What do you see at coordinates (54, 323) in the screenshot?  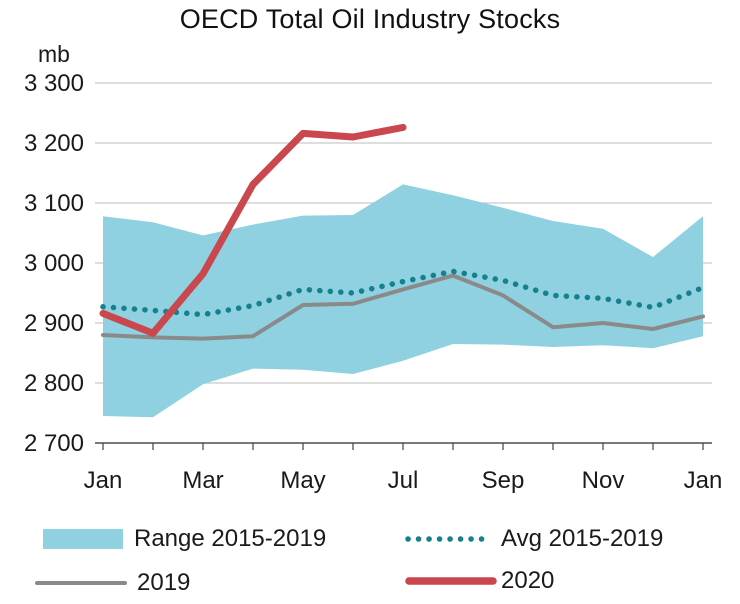 I see `y-tick-label: 2 900` at bounding box center [54, 323].